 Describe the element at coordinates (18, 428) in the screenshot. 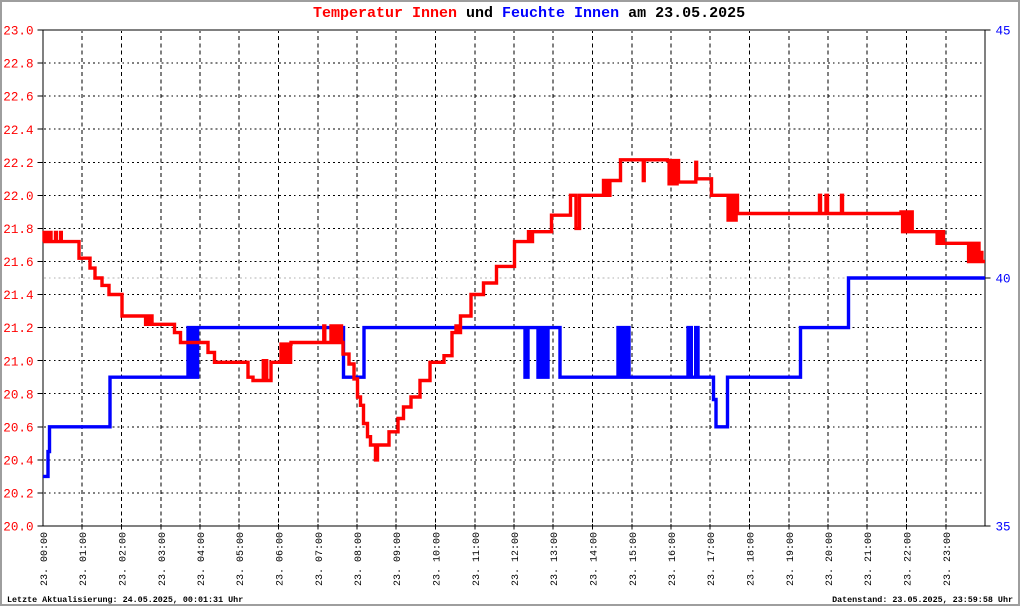

I see `svg-text: 20.6` at that location.